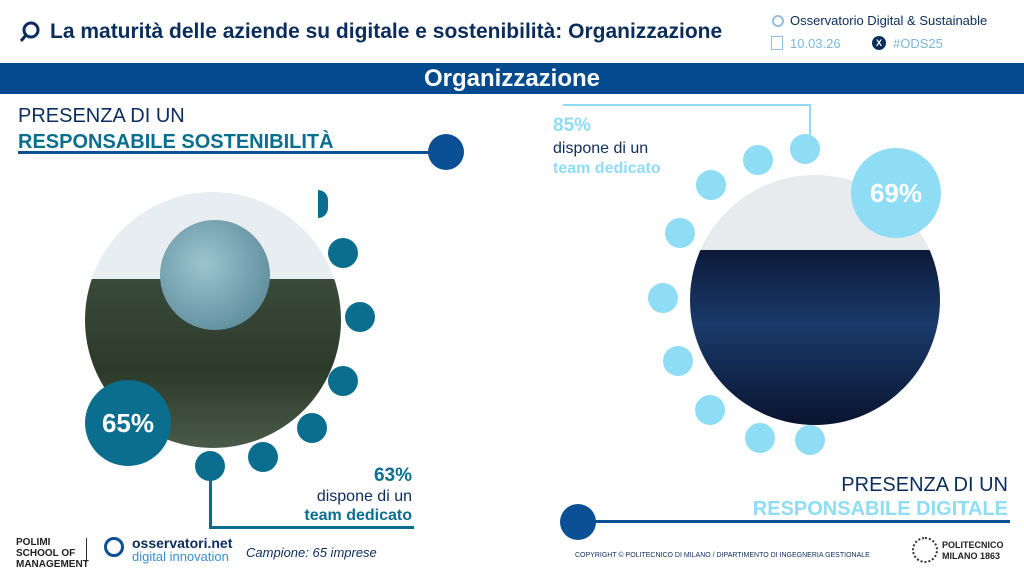 The image size is (1024, 576). I want to click on osservatori-logo-icon, so click(114, 547).